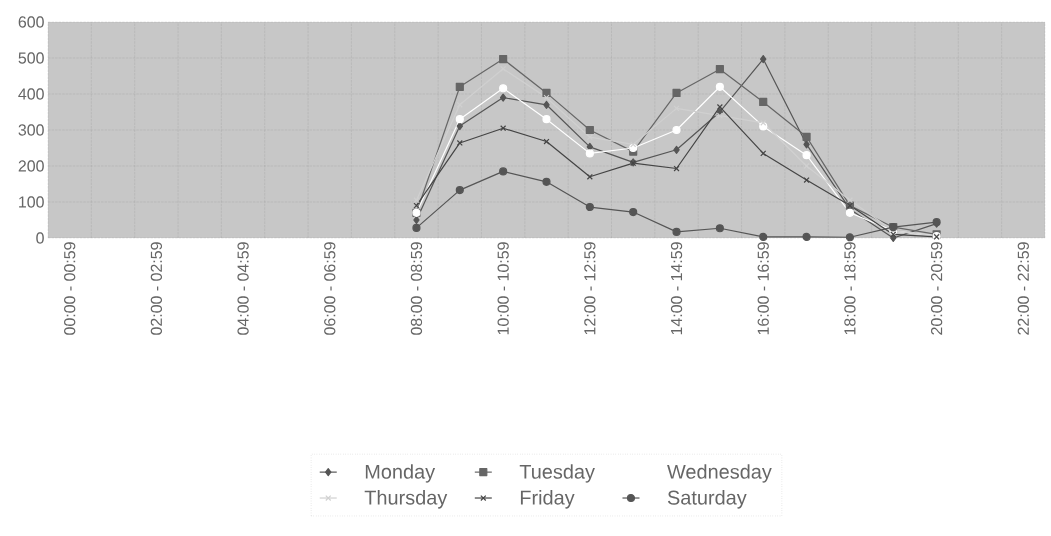 Image resolution: width=1051 pixels, height=536 pixels. Describe the element at coordinates (31, 22) in the screenshot. I see `y-tick-label: 600` at that location.